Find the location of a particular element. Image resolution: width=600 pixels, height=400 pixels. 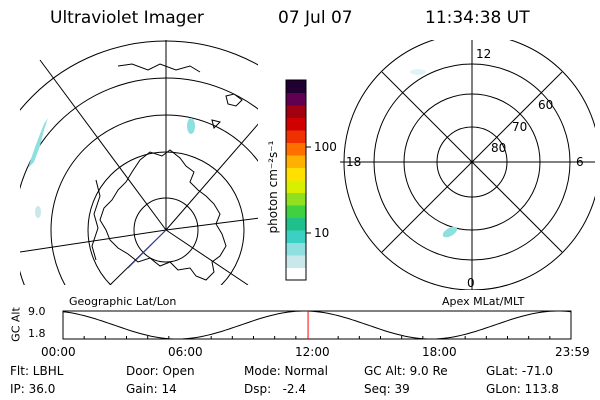

status-glat: GLat: -71.0 is located at coordinates (519, 371).